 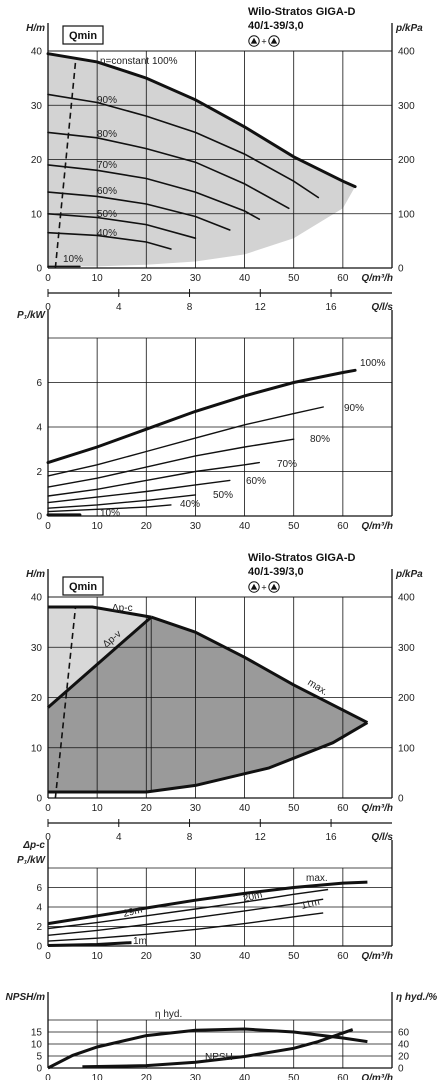 I want to click on curve-label: 90%, so click(x=107, y=100).